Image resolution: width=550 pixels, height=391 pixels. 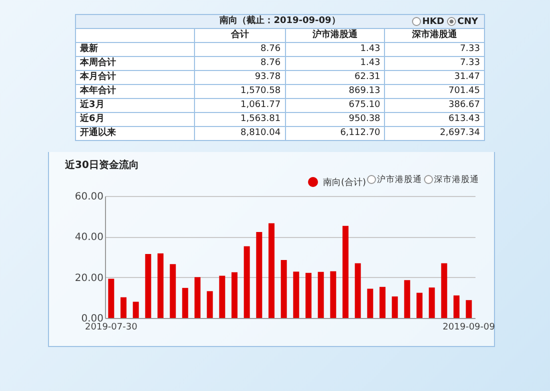 I want to click on text: 本周合计, so click(x=135, y=63).